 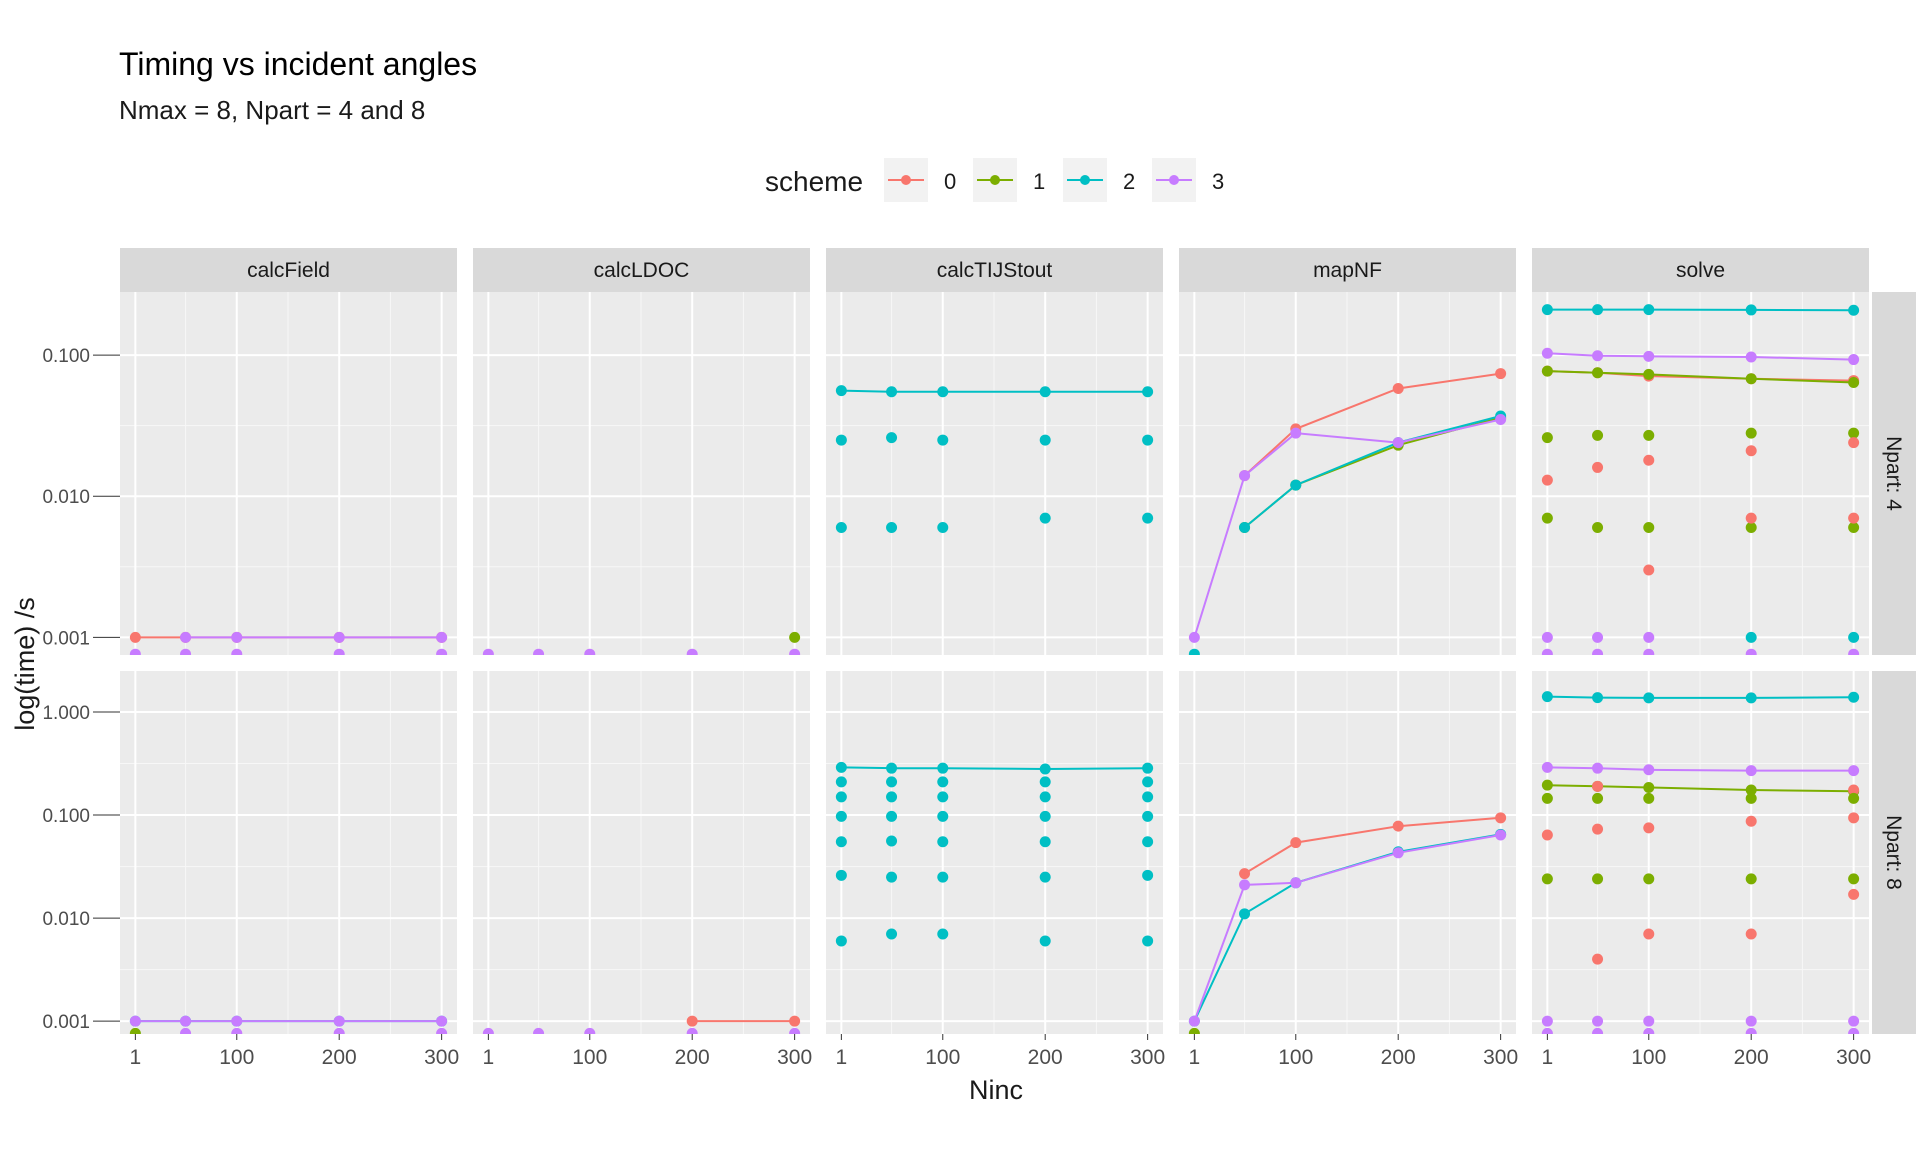 What do you see at coordinates (994, 473) in the screenshot?
I see `panel-calcTIJStout-row1` at bounding box center [994, 473].